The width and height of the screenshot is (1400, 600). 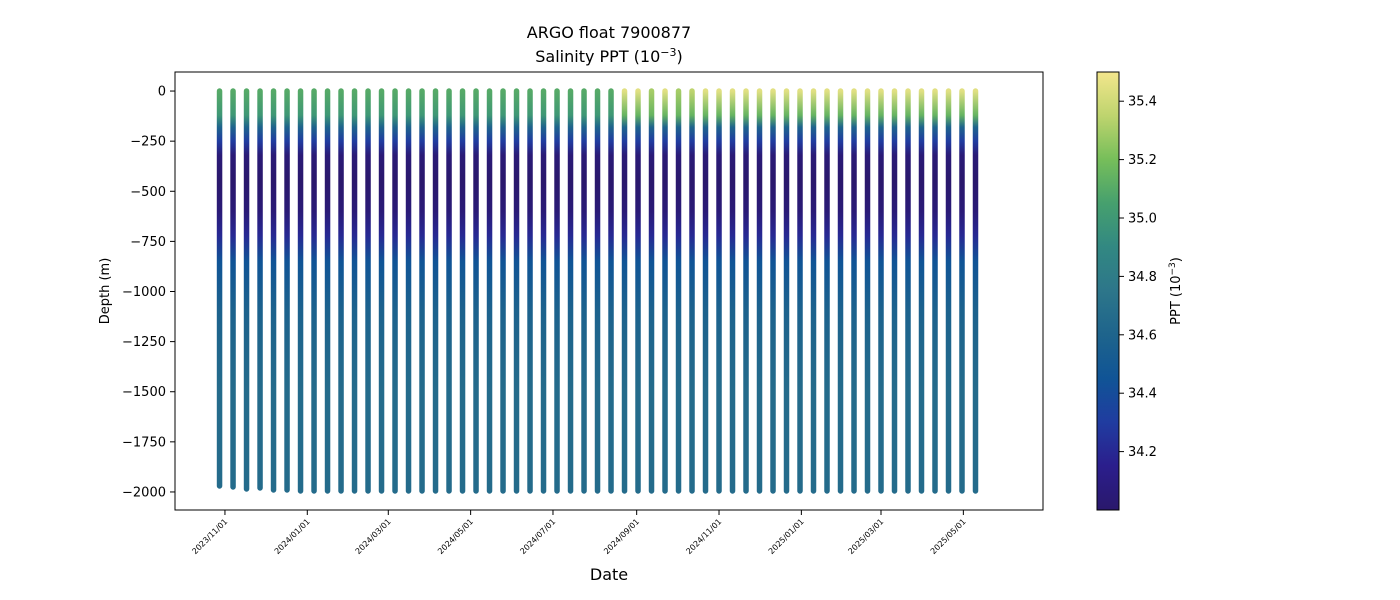 What do you see at coordinates (680, 56) in the screenshot?
I see `chart-title-line2-end: )` at bounding box center [680, 56].